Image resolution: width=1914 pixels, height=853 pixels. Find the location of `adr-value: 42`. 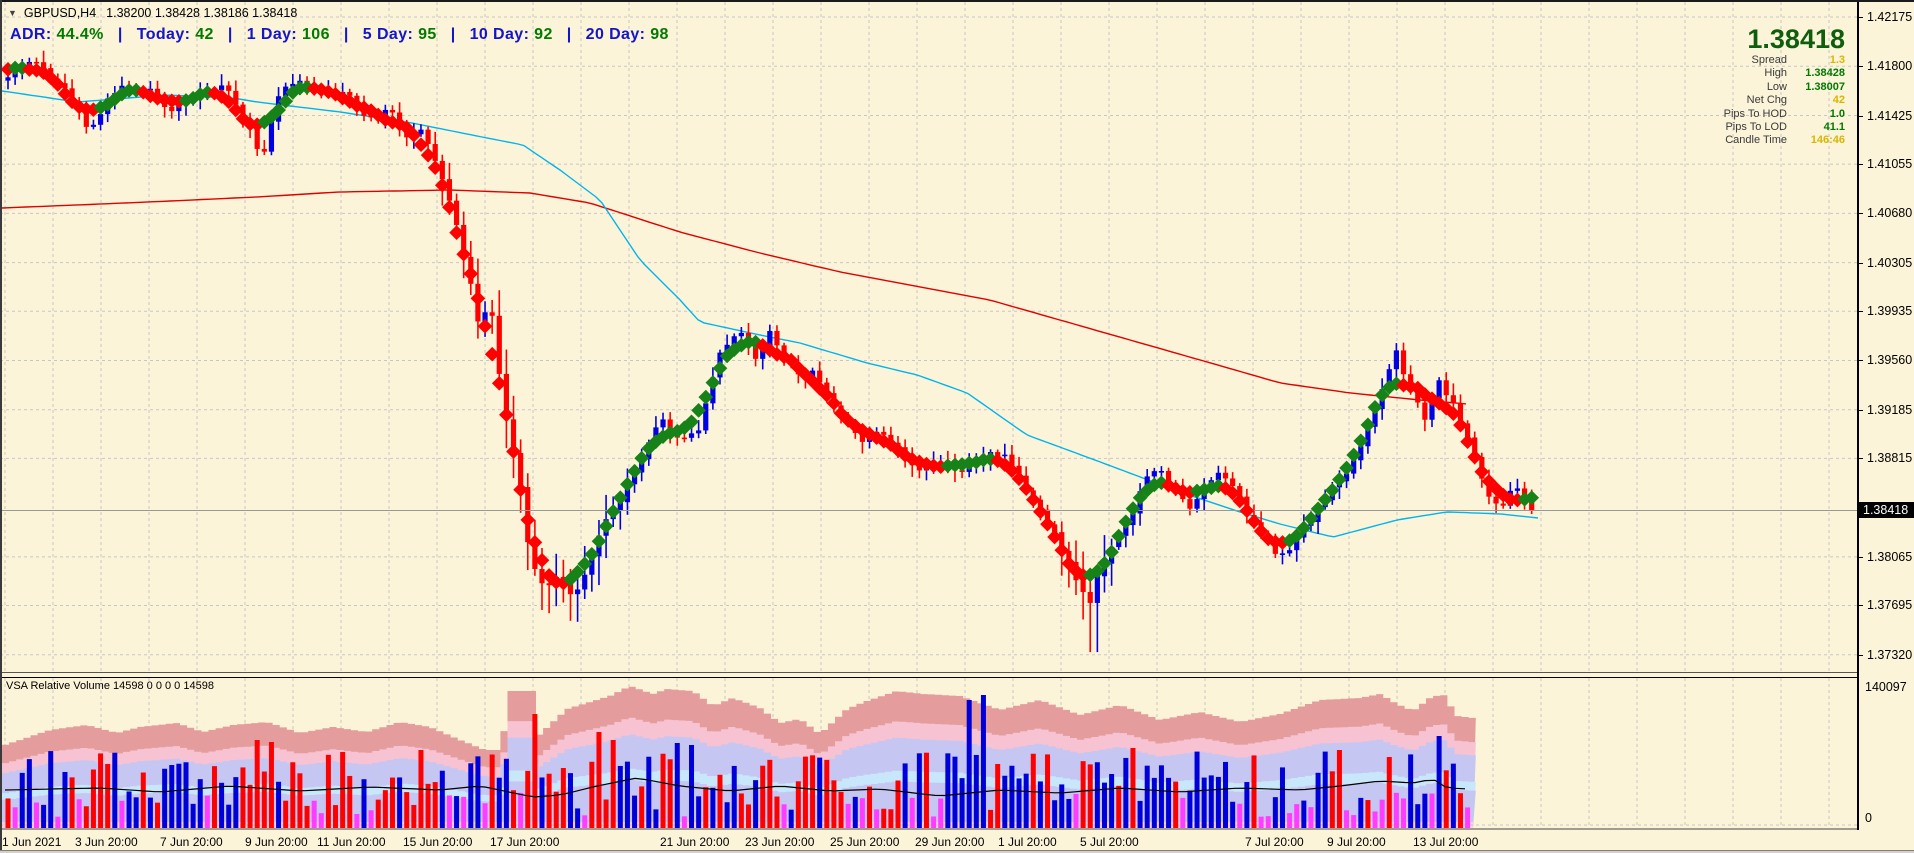

adr-value: 42 is located at coordinates (204, 34).